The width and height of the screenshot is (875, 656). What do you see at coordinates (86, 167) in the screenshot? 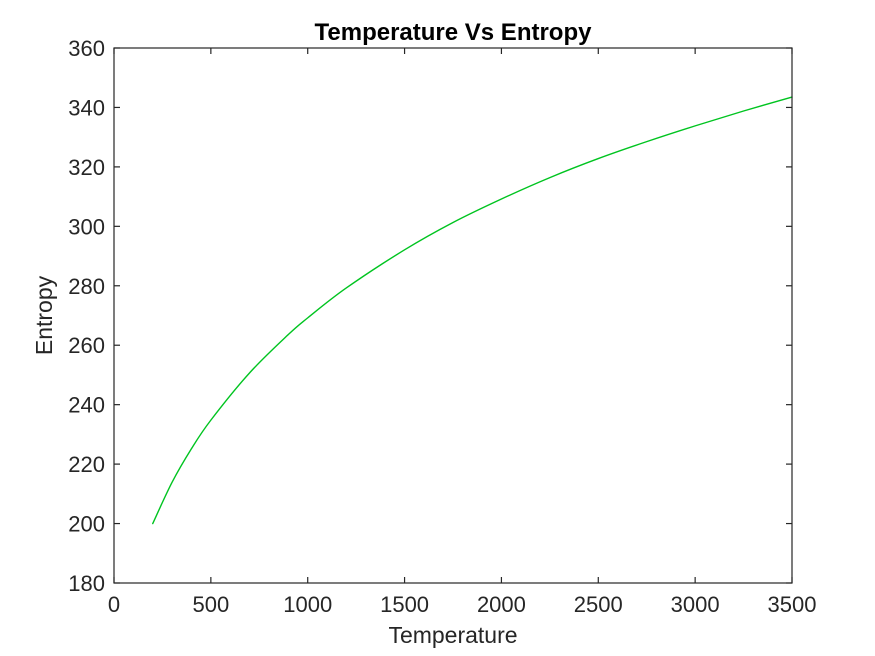
I see `y-tick-label: 320` at bounding box center [86, 167].